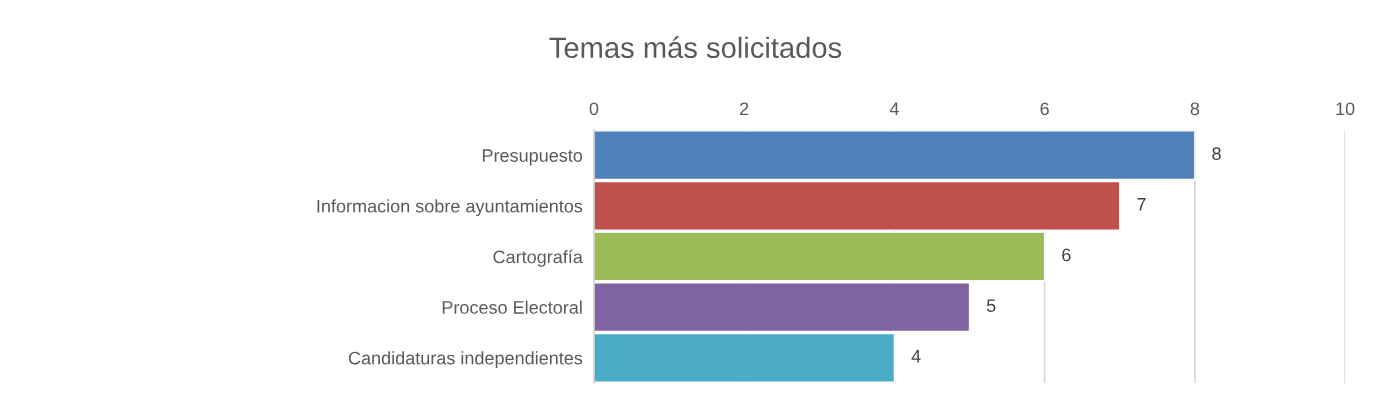 This screenshot has width=1391, height=402. Describe the element at coordinates (1216, 154) in the screenshot. I see `data-label: 8` at that location.